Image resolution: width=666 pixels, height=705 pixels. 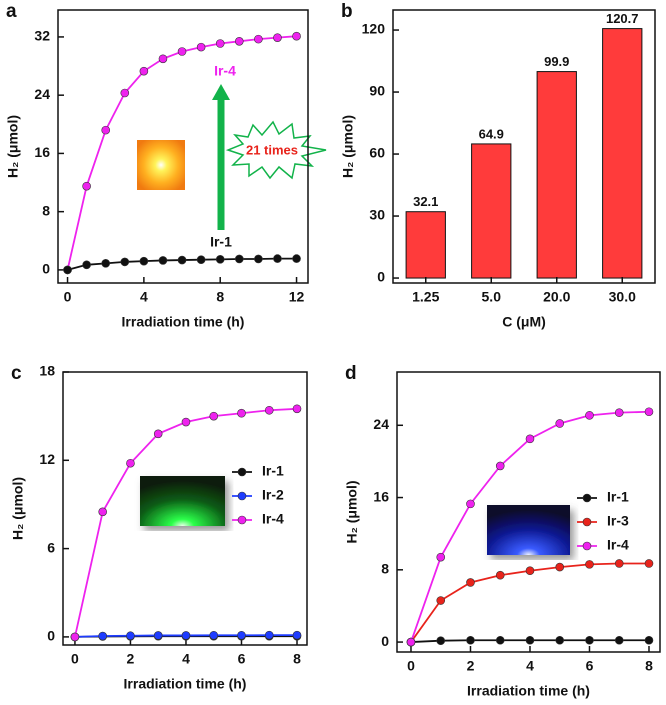 What do you see at coordinates (590, 666) in the screenshot?
I see `x-tick-label: 6` at bounding box center [590, 666].